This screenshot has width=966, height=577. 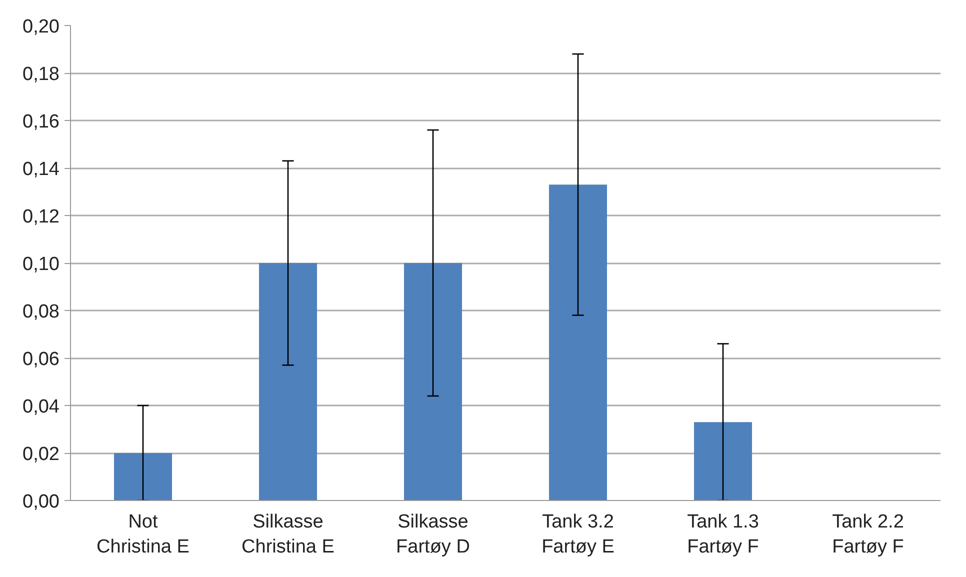 I want to click on x-tick-label: Silkasse Fartøy D, so click(x=433, y=535).